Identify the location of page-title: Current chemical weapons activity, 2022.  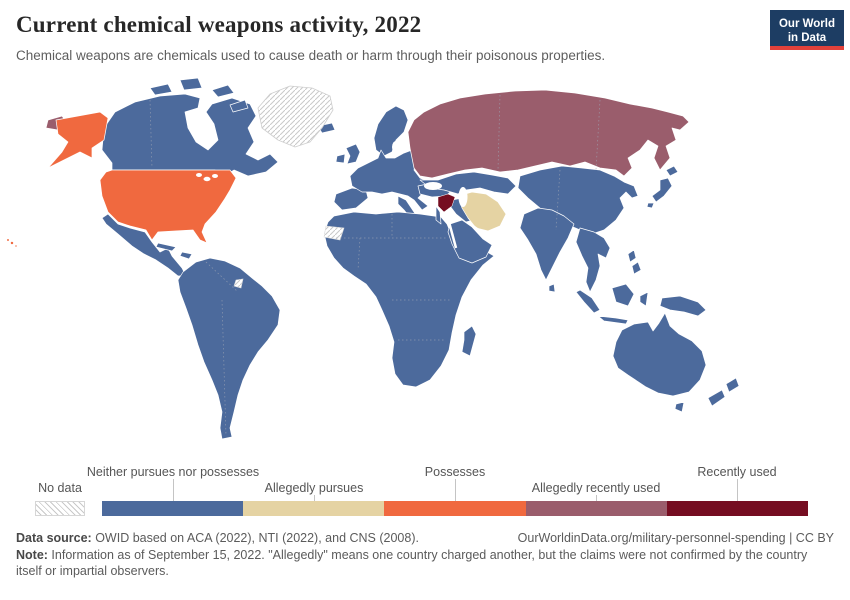
(219, 24).